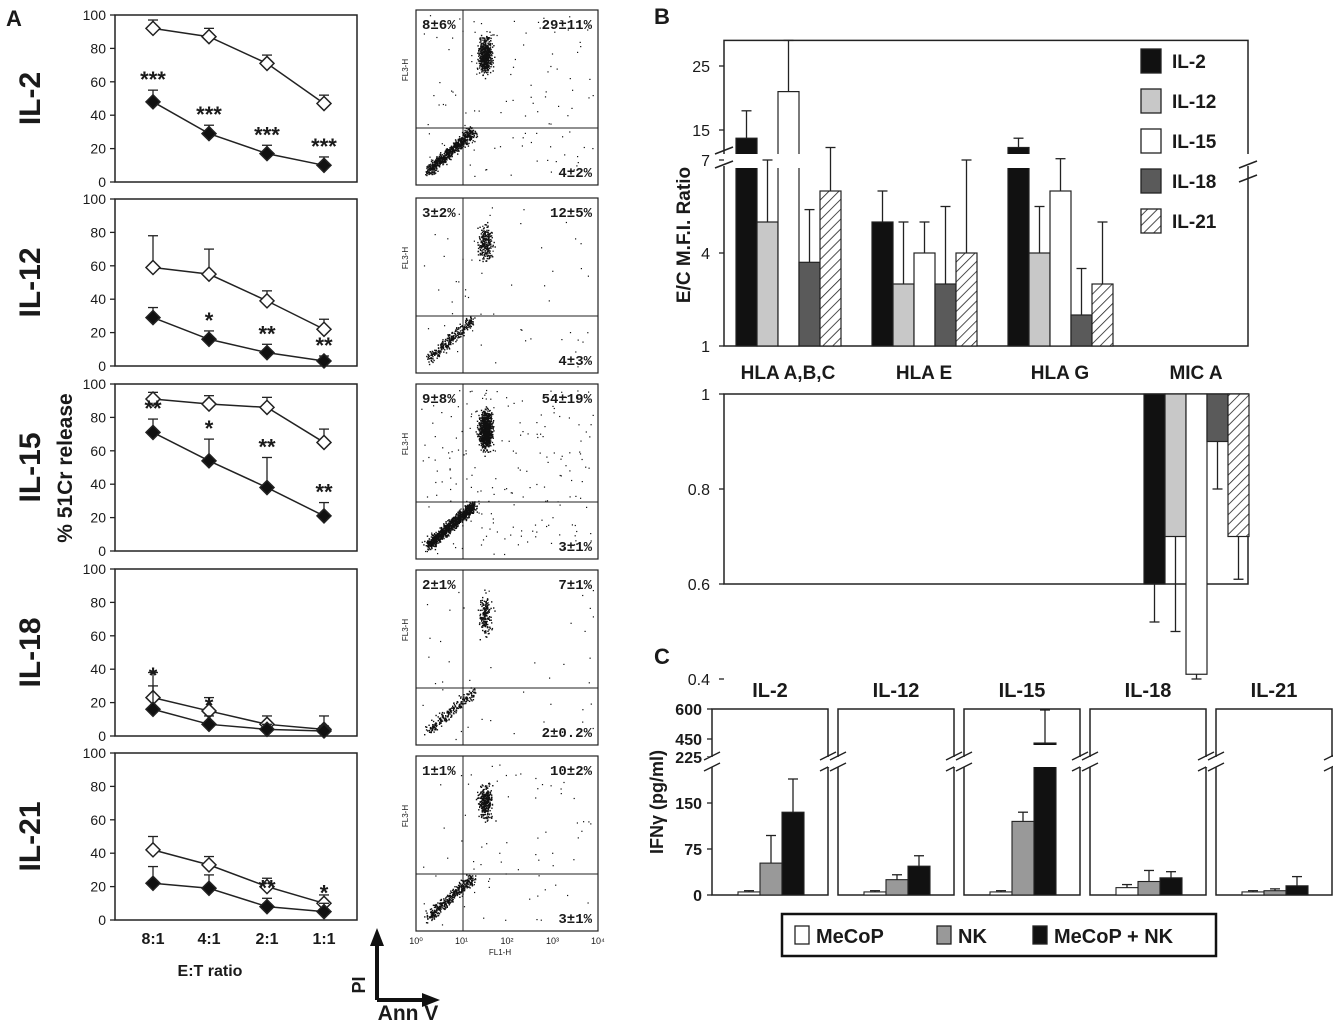 The image size is (1333, 1025). I want to click on quadrant-ul-label: 3±2%, so click(439, 214).